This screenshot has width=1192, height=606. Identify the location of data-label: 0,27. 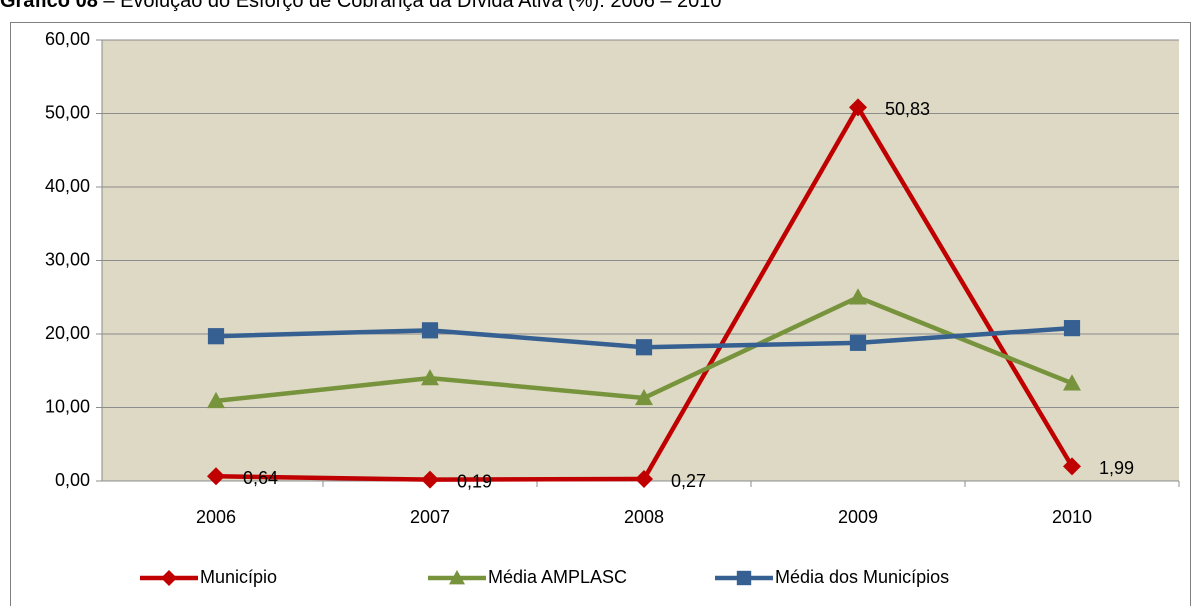
(688, 481).